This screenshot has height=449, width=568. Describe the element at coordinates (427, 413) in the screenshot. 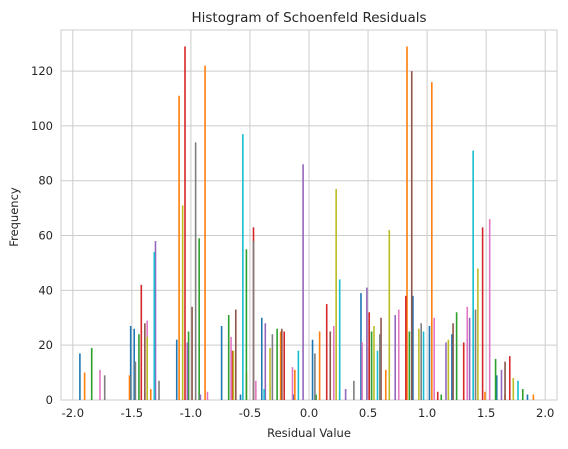

I see `x-tick-label: 1.0` at that location.